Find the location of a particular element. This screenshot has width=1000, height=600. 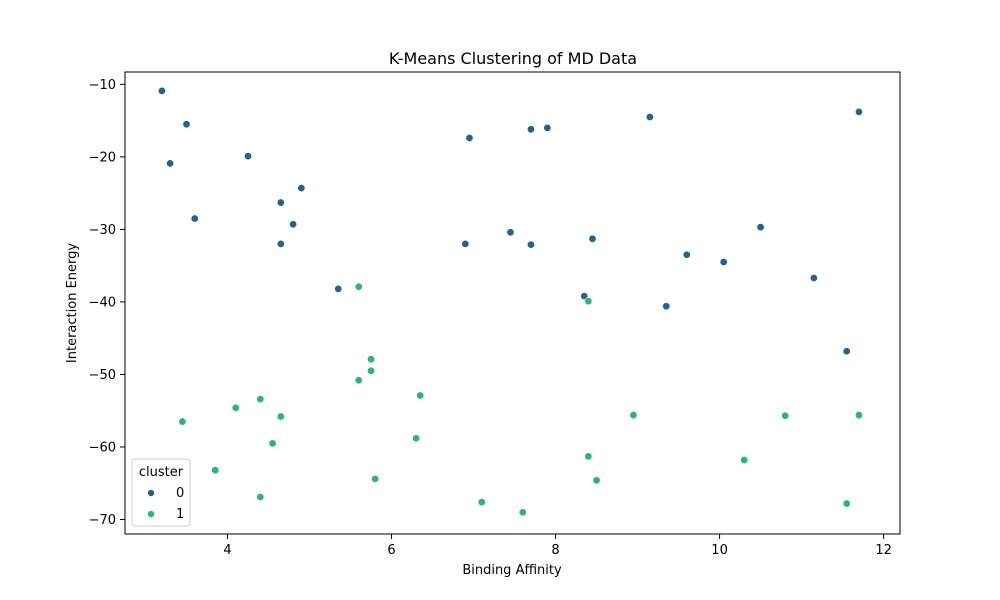

y-tick-label: −30 is located at coordinates (102, 230).